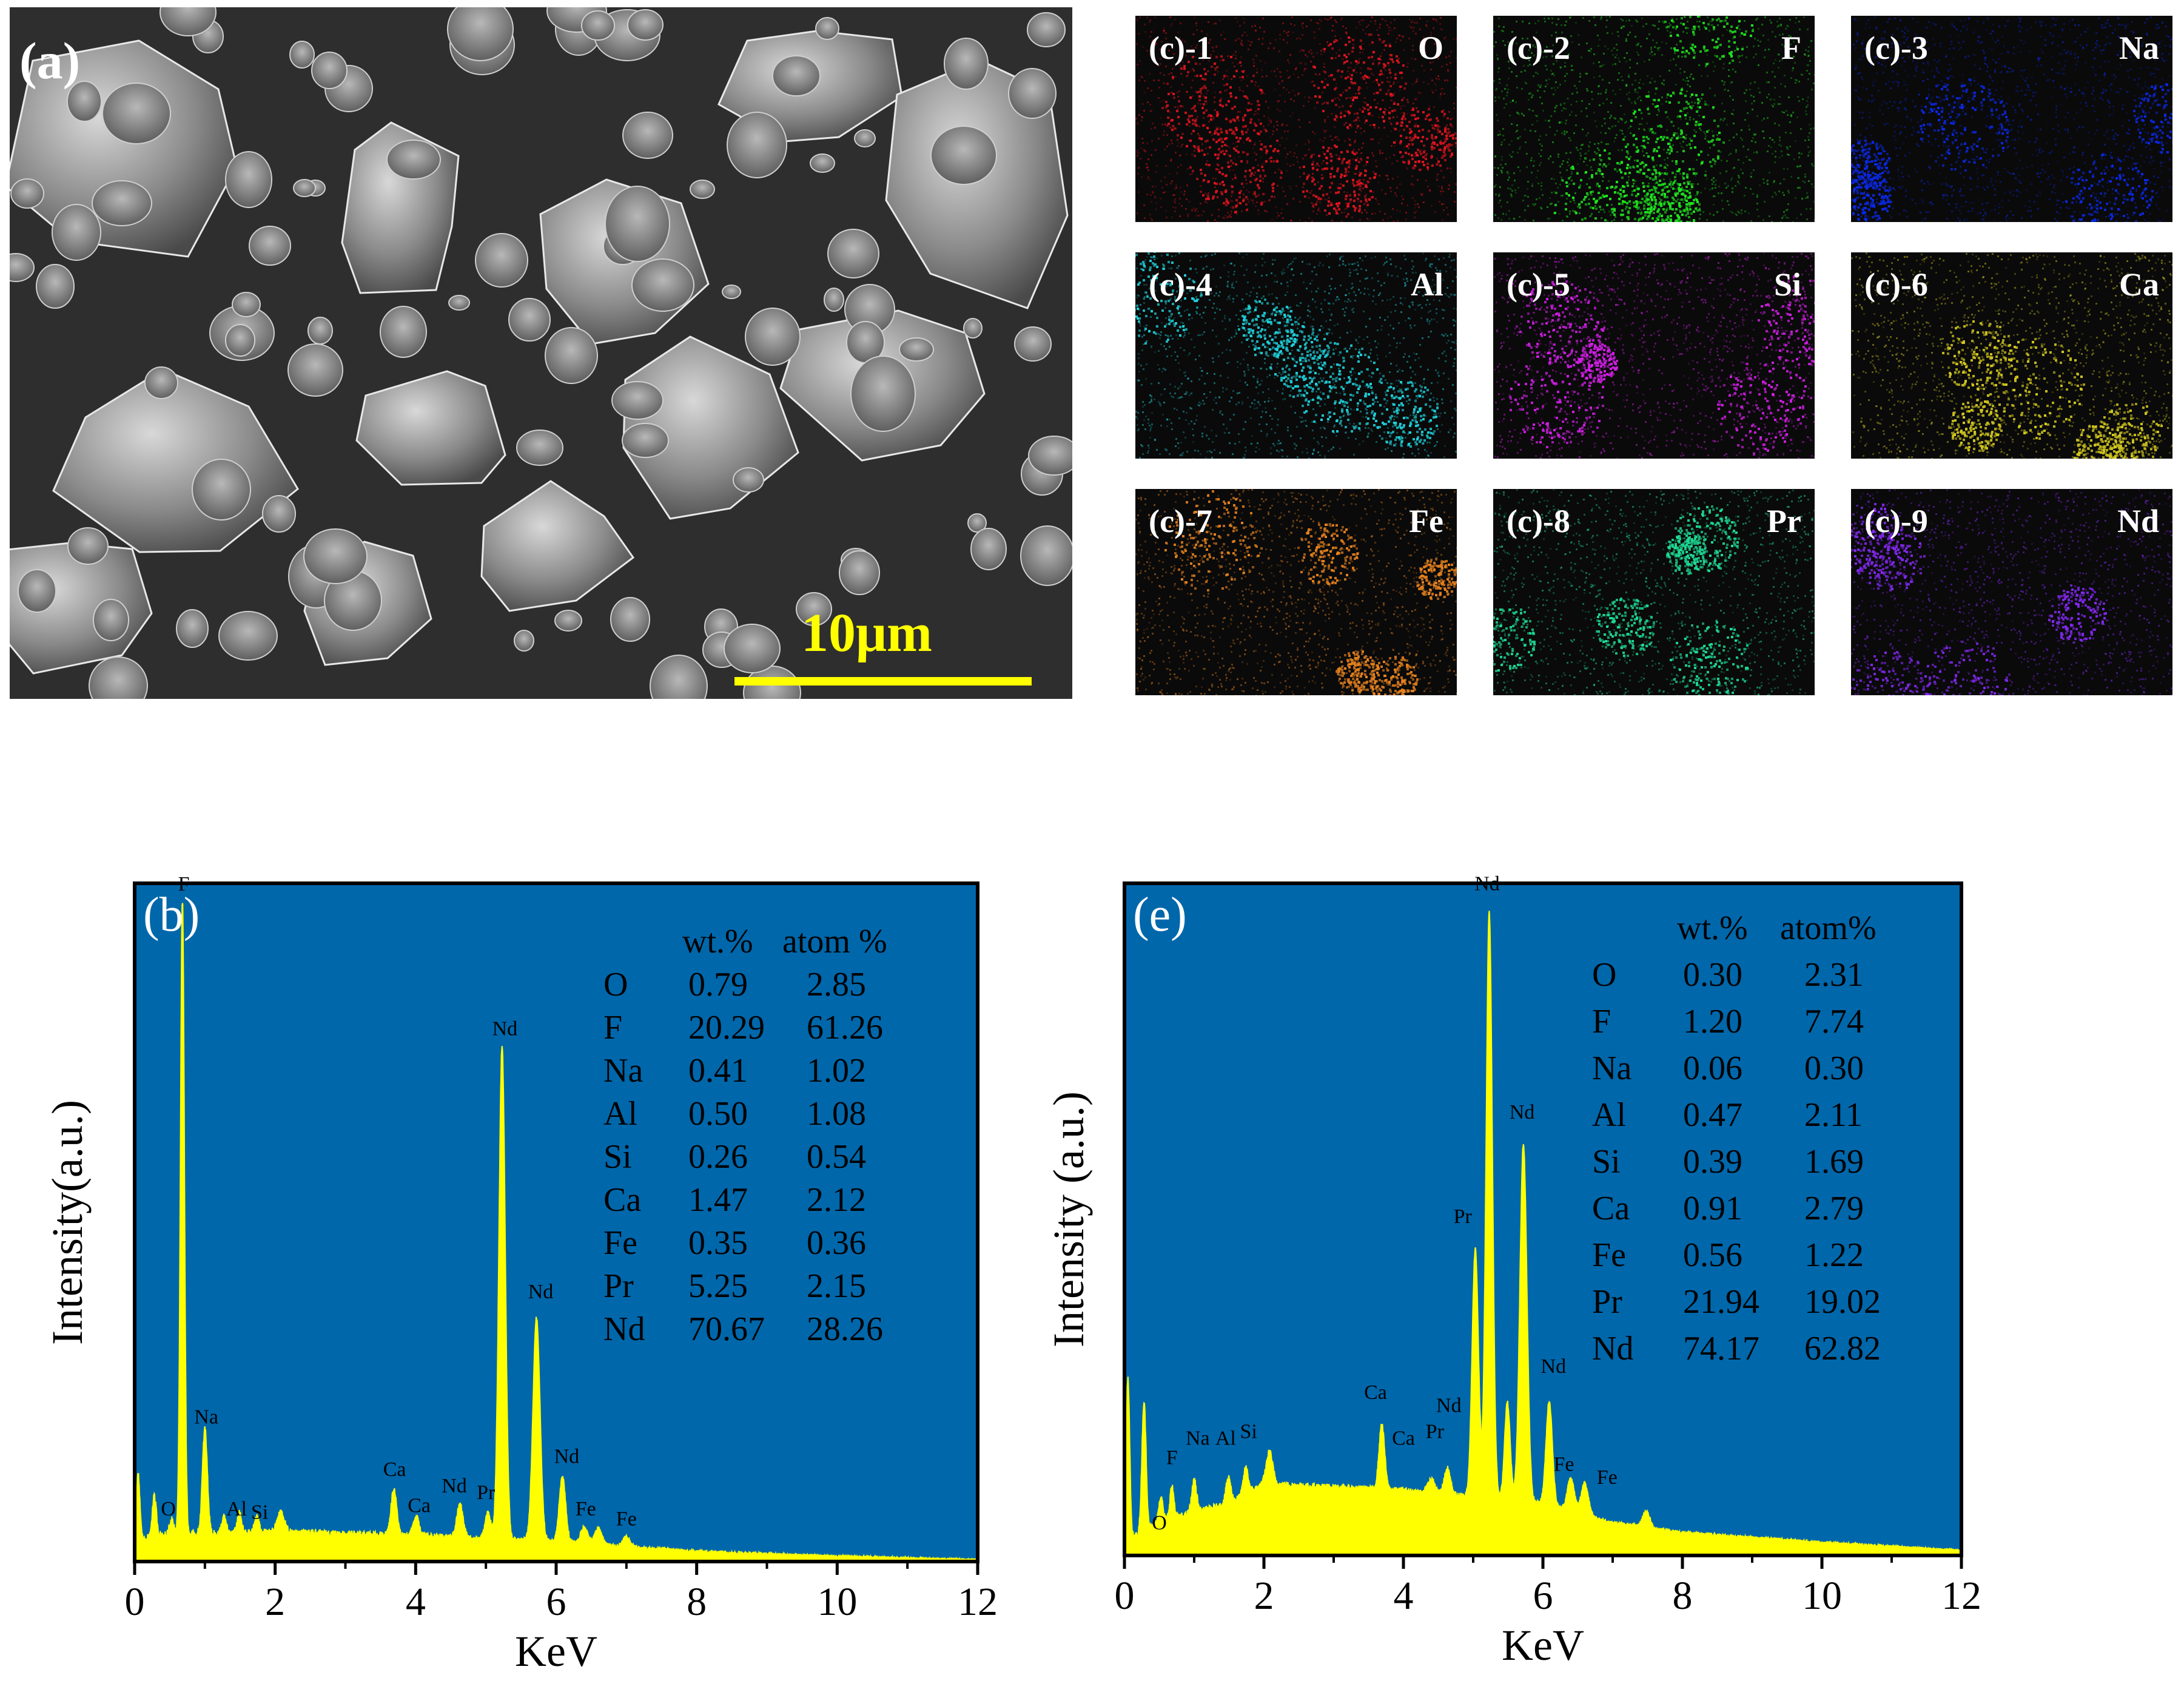  I want to click on peak-label: Al, so click(236, 1509).